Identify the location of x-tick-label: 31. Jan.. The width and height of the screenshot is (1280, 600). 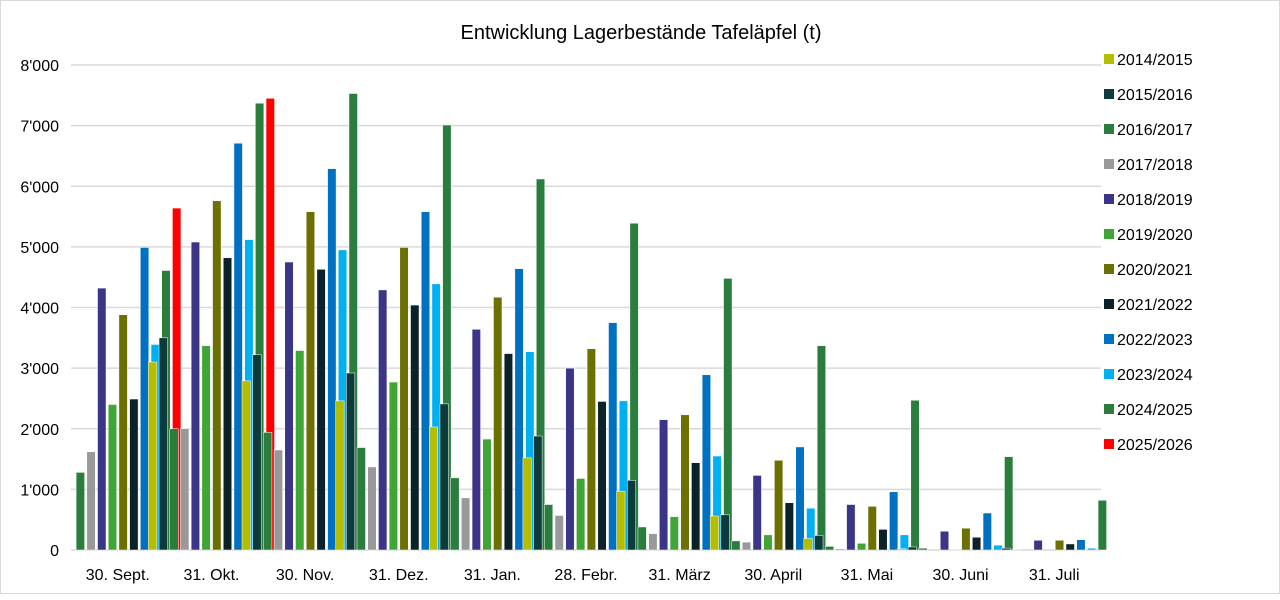
(492, 575).